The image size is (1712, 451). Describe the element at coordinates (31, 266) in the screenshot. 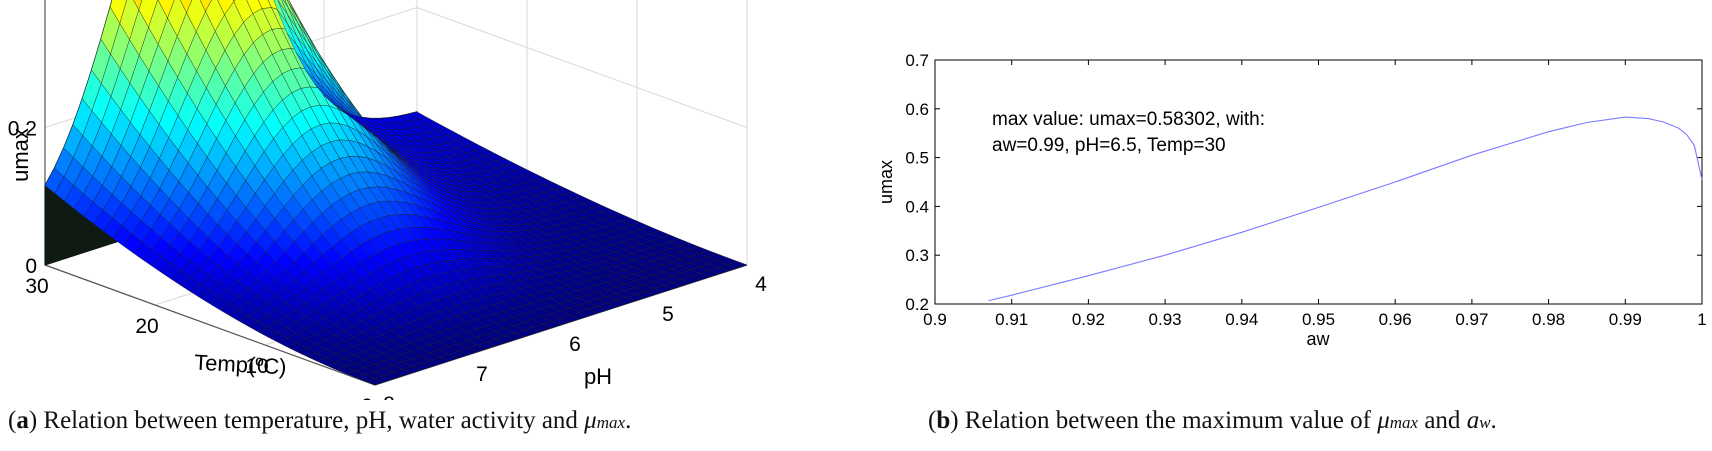

I see `z-tick-label: 0` at that location.